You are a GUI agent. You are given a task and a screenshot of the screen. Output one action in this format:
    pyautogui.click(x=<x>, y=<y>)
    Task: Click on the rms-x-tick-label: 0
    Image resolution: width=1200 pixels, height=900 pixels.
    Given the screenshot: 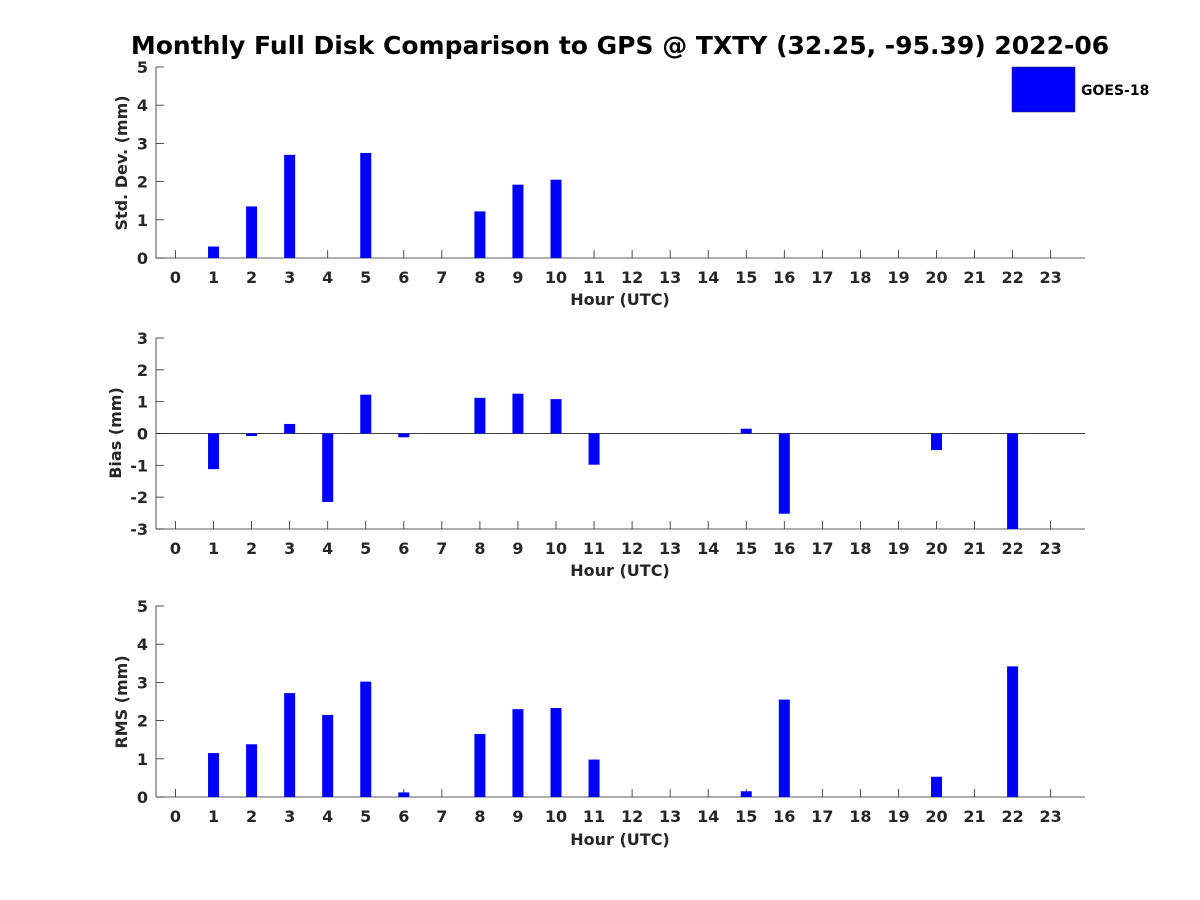 What is the action you would take?
    pyautogui.click(x=175, y=816)
    